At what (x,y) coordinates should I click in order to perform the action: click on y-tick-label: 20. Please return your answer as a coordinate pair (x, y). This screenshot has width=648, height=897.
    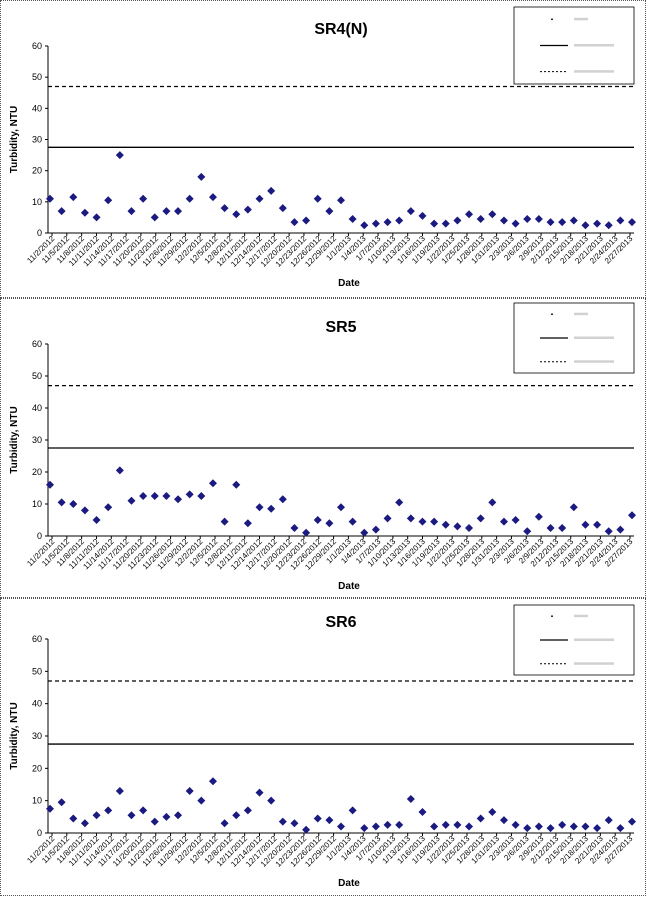
    Looking at the image, I should click on (37, 472).